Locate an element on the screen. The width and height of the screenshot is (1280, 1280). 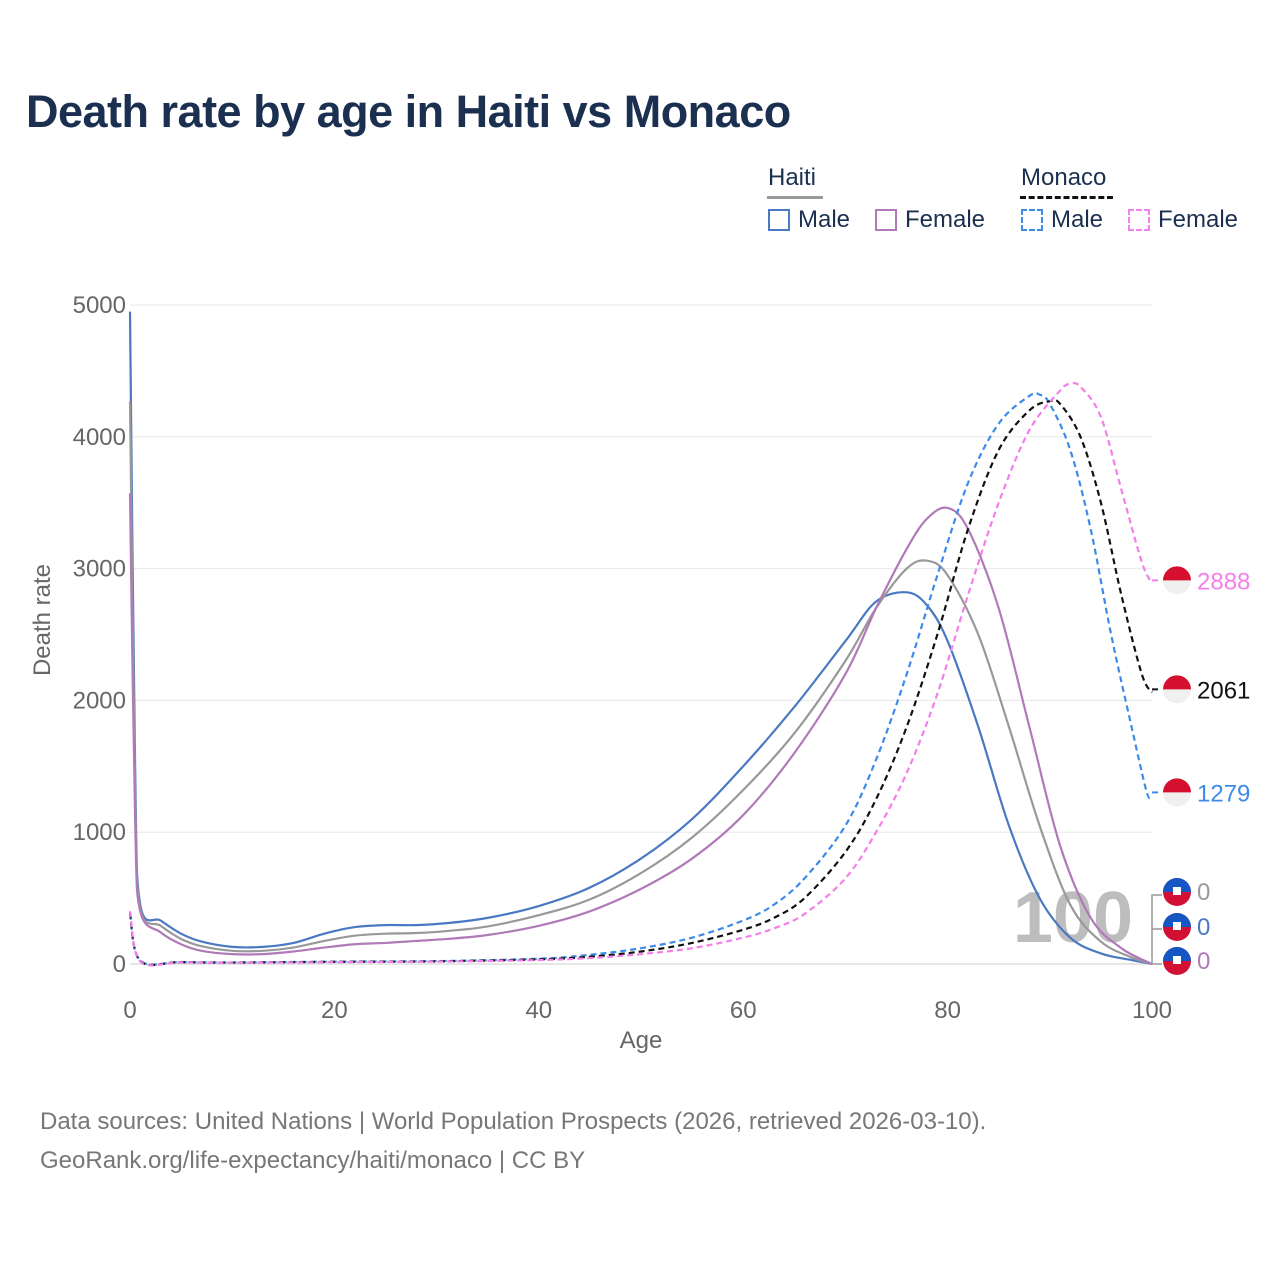
flag-icon-haiti-female is located at coordinates (1177, 961).